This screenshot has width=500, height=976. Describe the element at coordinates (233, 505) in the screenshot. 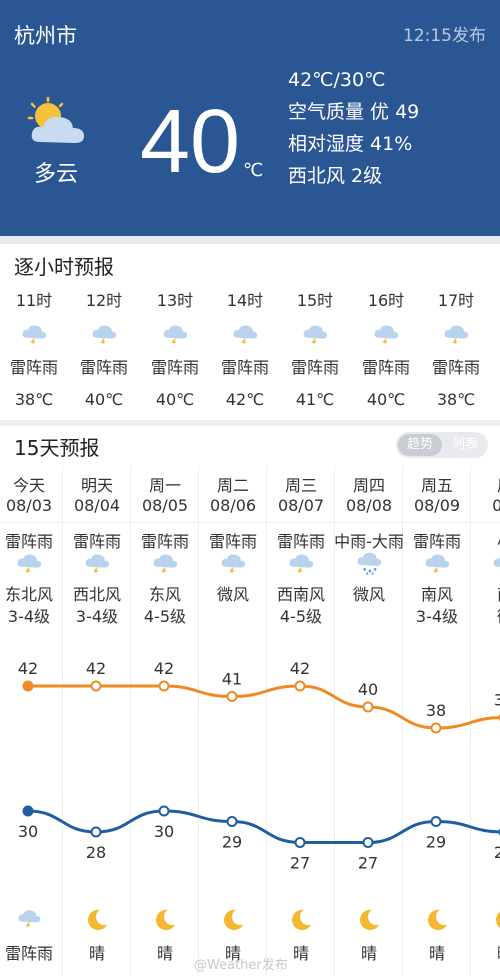

I see `day-date: 08/06` at that location.